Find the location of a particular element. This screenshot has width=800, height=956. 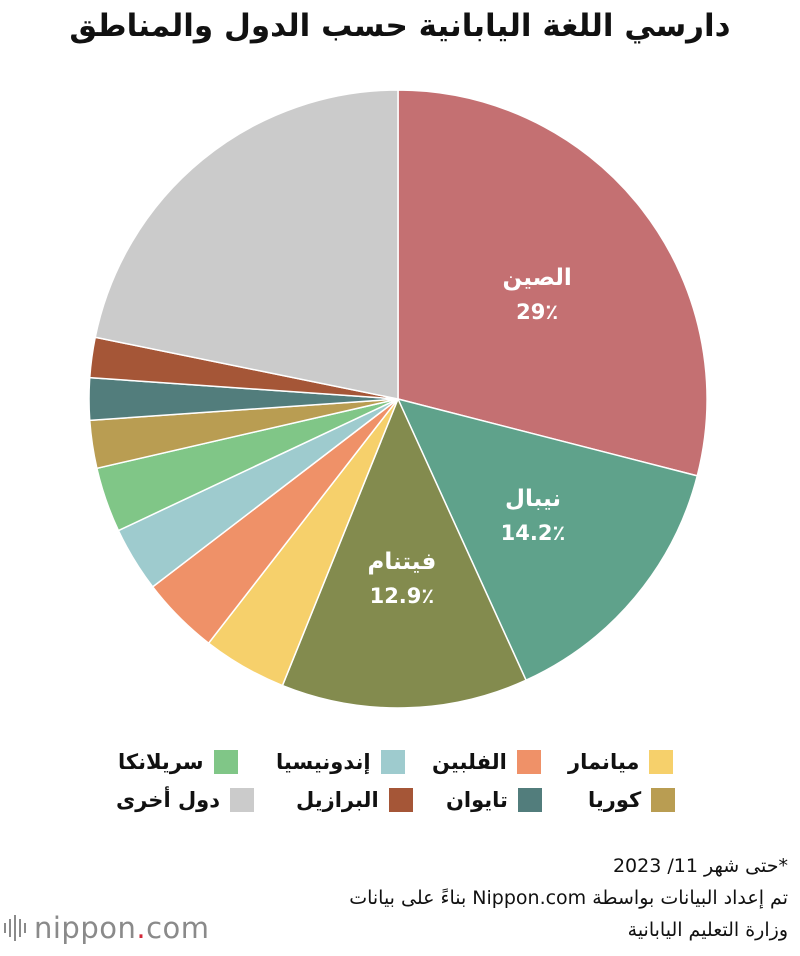

legend-item-philippines: الفلبين is located at coordinates (486, 762).